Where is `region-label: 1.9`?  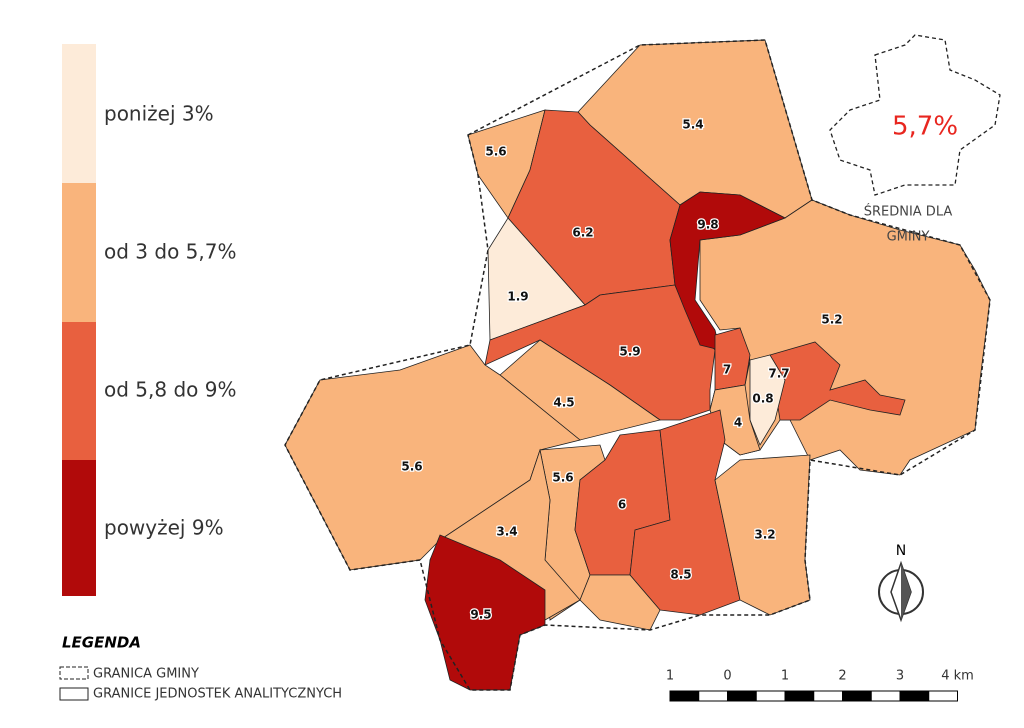 region-label: 1.9 is located at coordinates (517, 297).